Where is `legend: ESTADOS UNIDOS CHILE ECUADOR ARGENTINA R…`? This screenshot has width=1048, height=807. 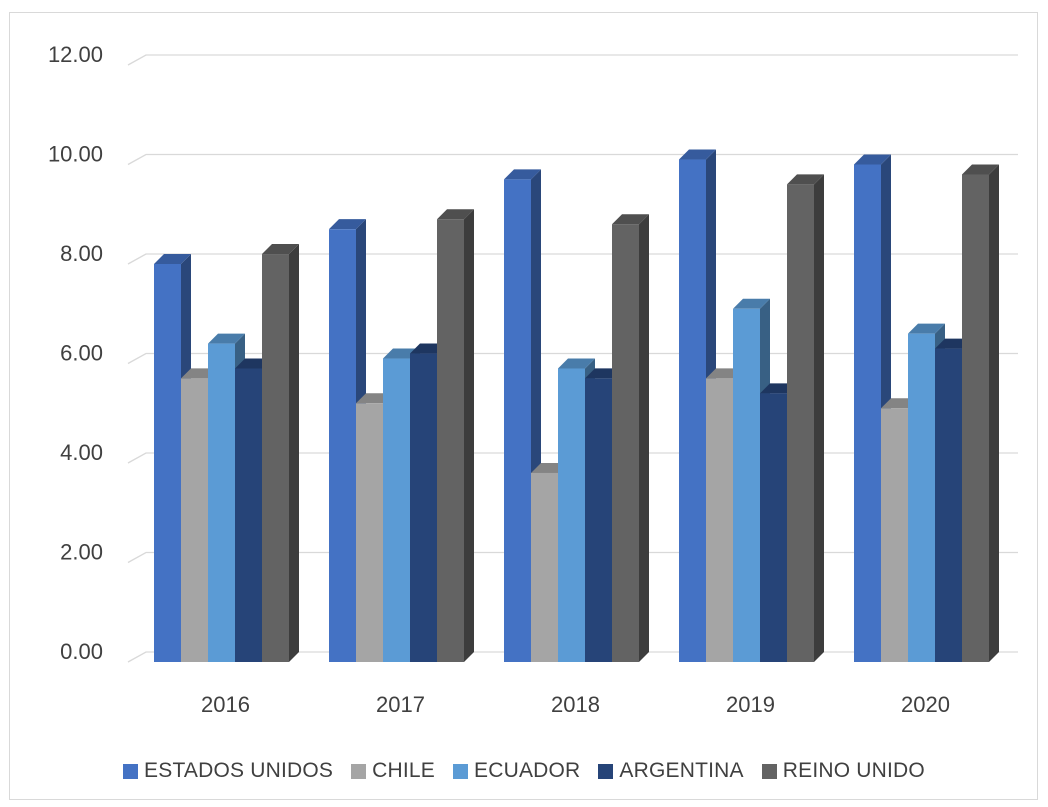
legend: ESTADOS UNIDOS CHILE ECUADOR ARGENTINA R… is located at coordinates (524, 771).